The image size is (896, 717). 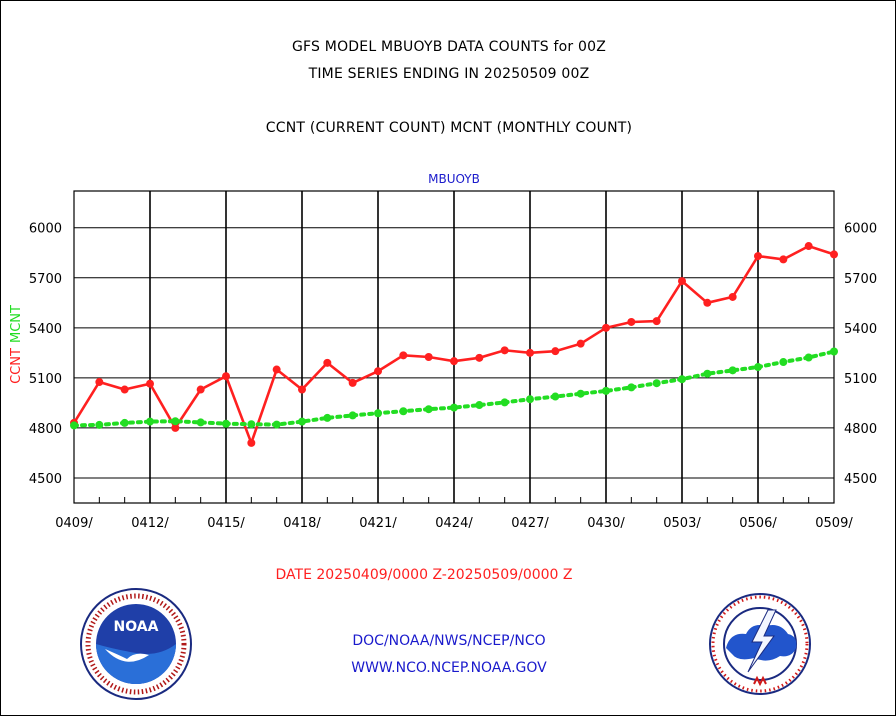 What do you see at coordinates (74, 523) in the screenshot?
I see `x-tick-label: 0409/` at bounding box center [74, 523].